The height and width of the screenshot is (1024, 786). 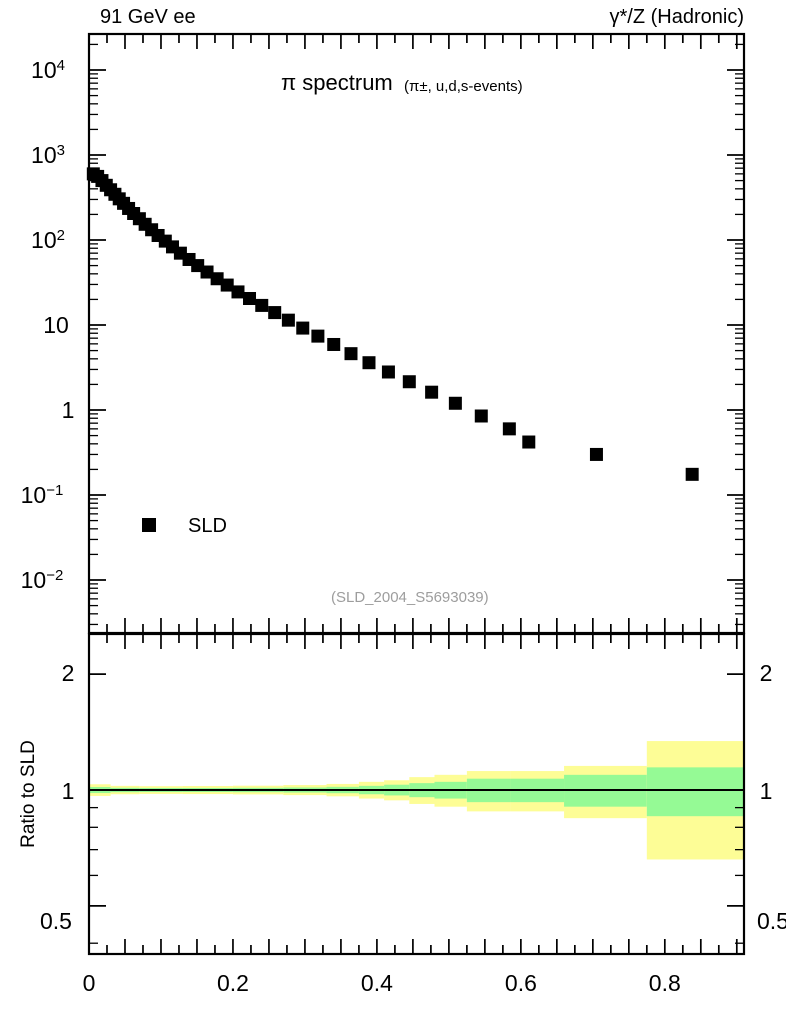 I want to click on main-y-ticklabel-1e-2: 10⁻², so click(x=42, y=580).